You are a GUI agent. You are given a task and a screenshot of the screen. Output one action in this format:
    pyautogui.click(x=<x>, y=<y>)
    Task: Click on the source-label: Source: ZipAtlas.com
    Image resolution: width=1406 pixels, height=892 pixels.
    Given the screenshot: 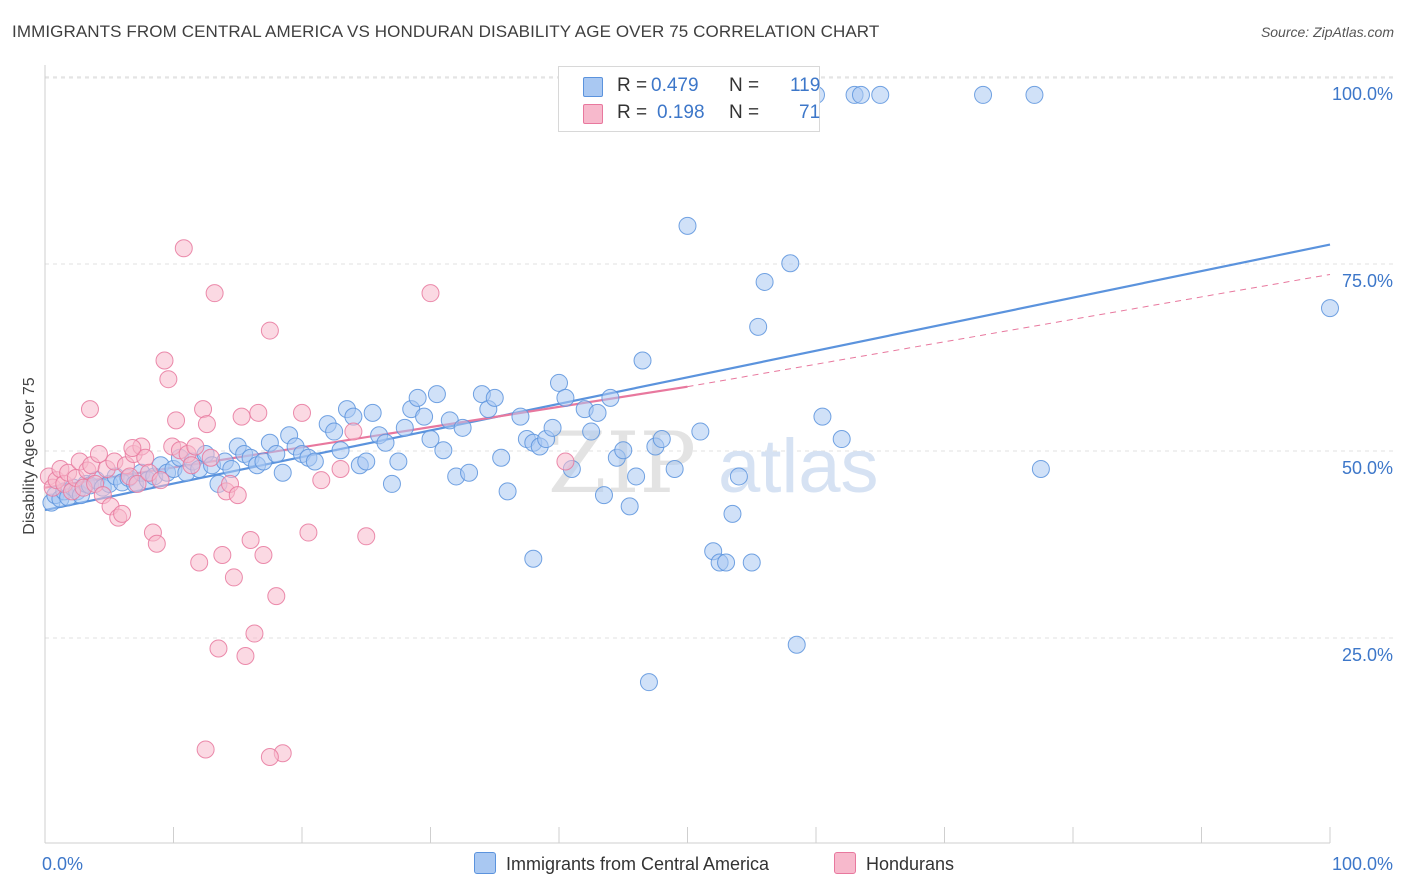 What is the action you would take?
    pyautogui.click(x=1327, y=32)
    